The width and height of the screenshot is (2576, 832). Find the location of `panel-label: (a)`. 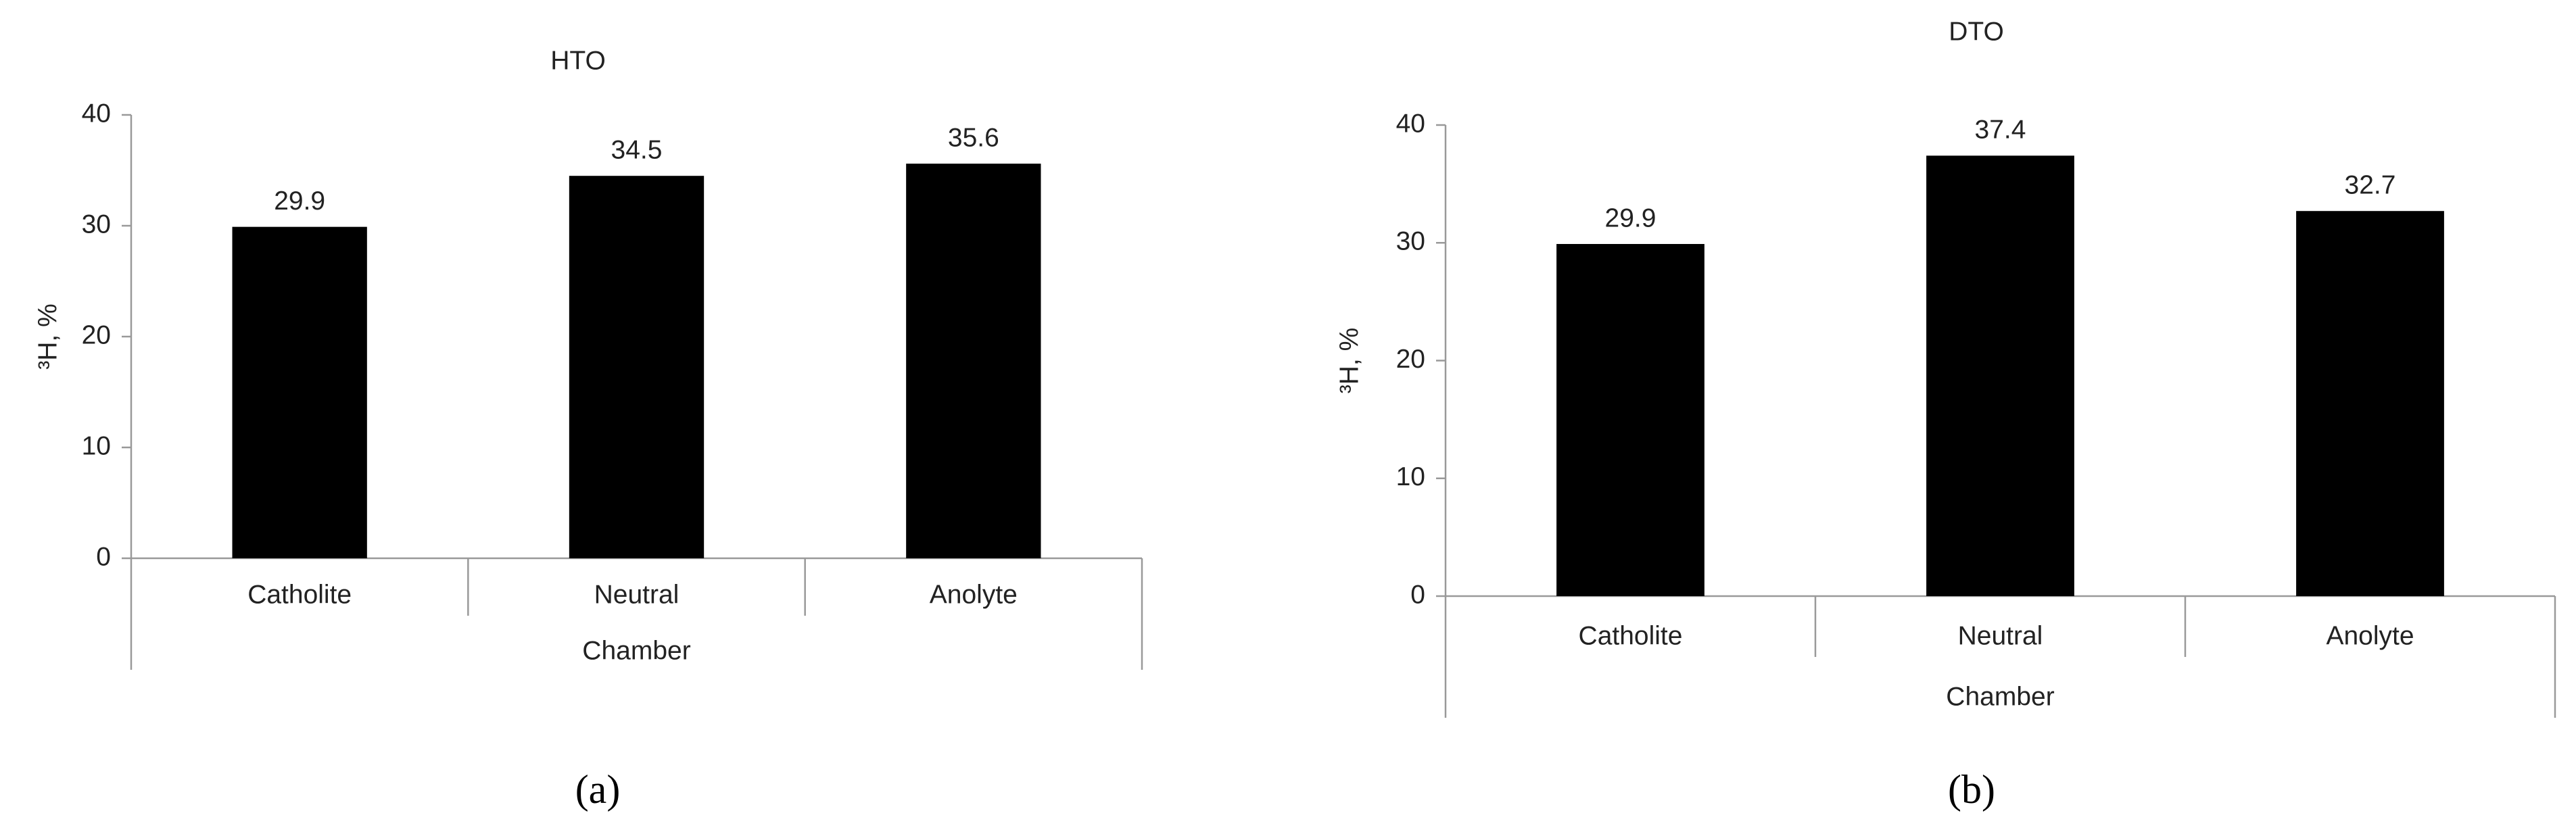

panel-label: (a) is located at coordinates (598, 789).